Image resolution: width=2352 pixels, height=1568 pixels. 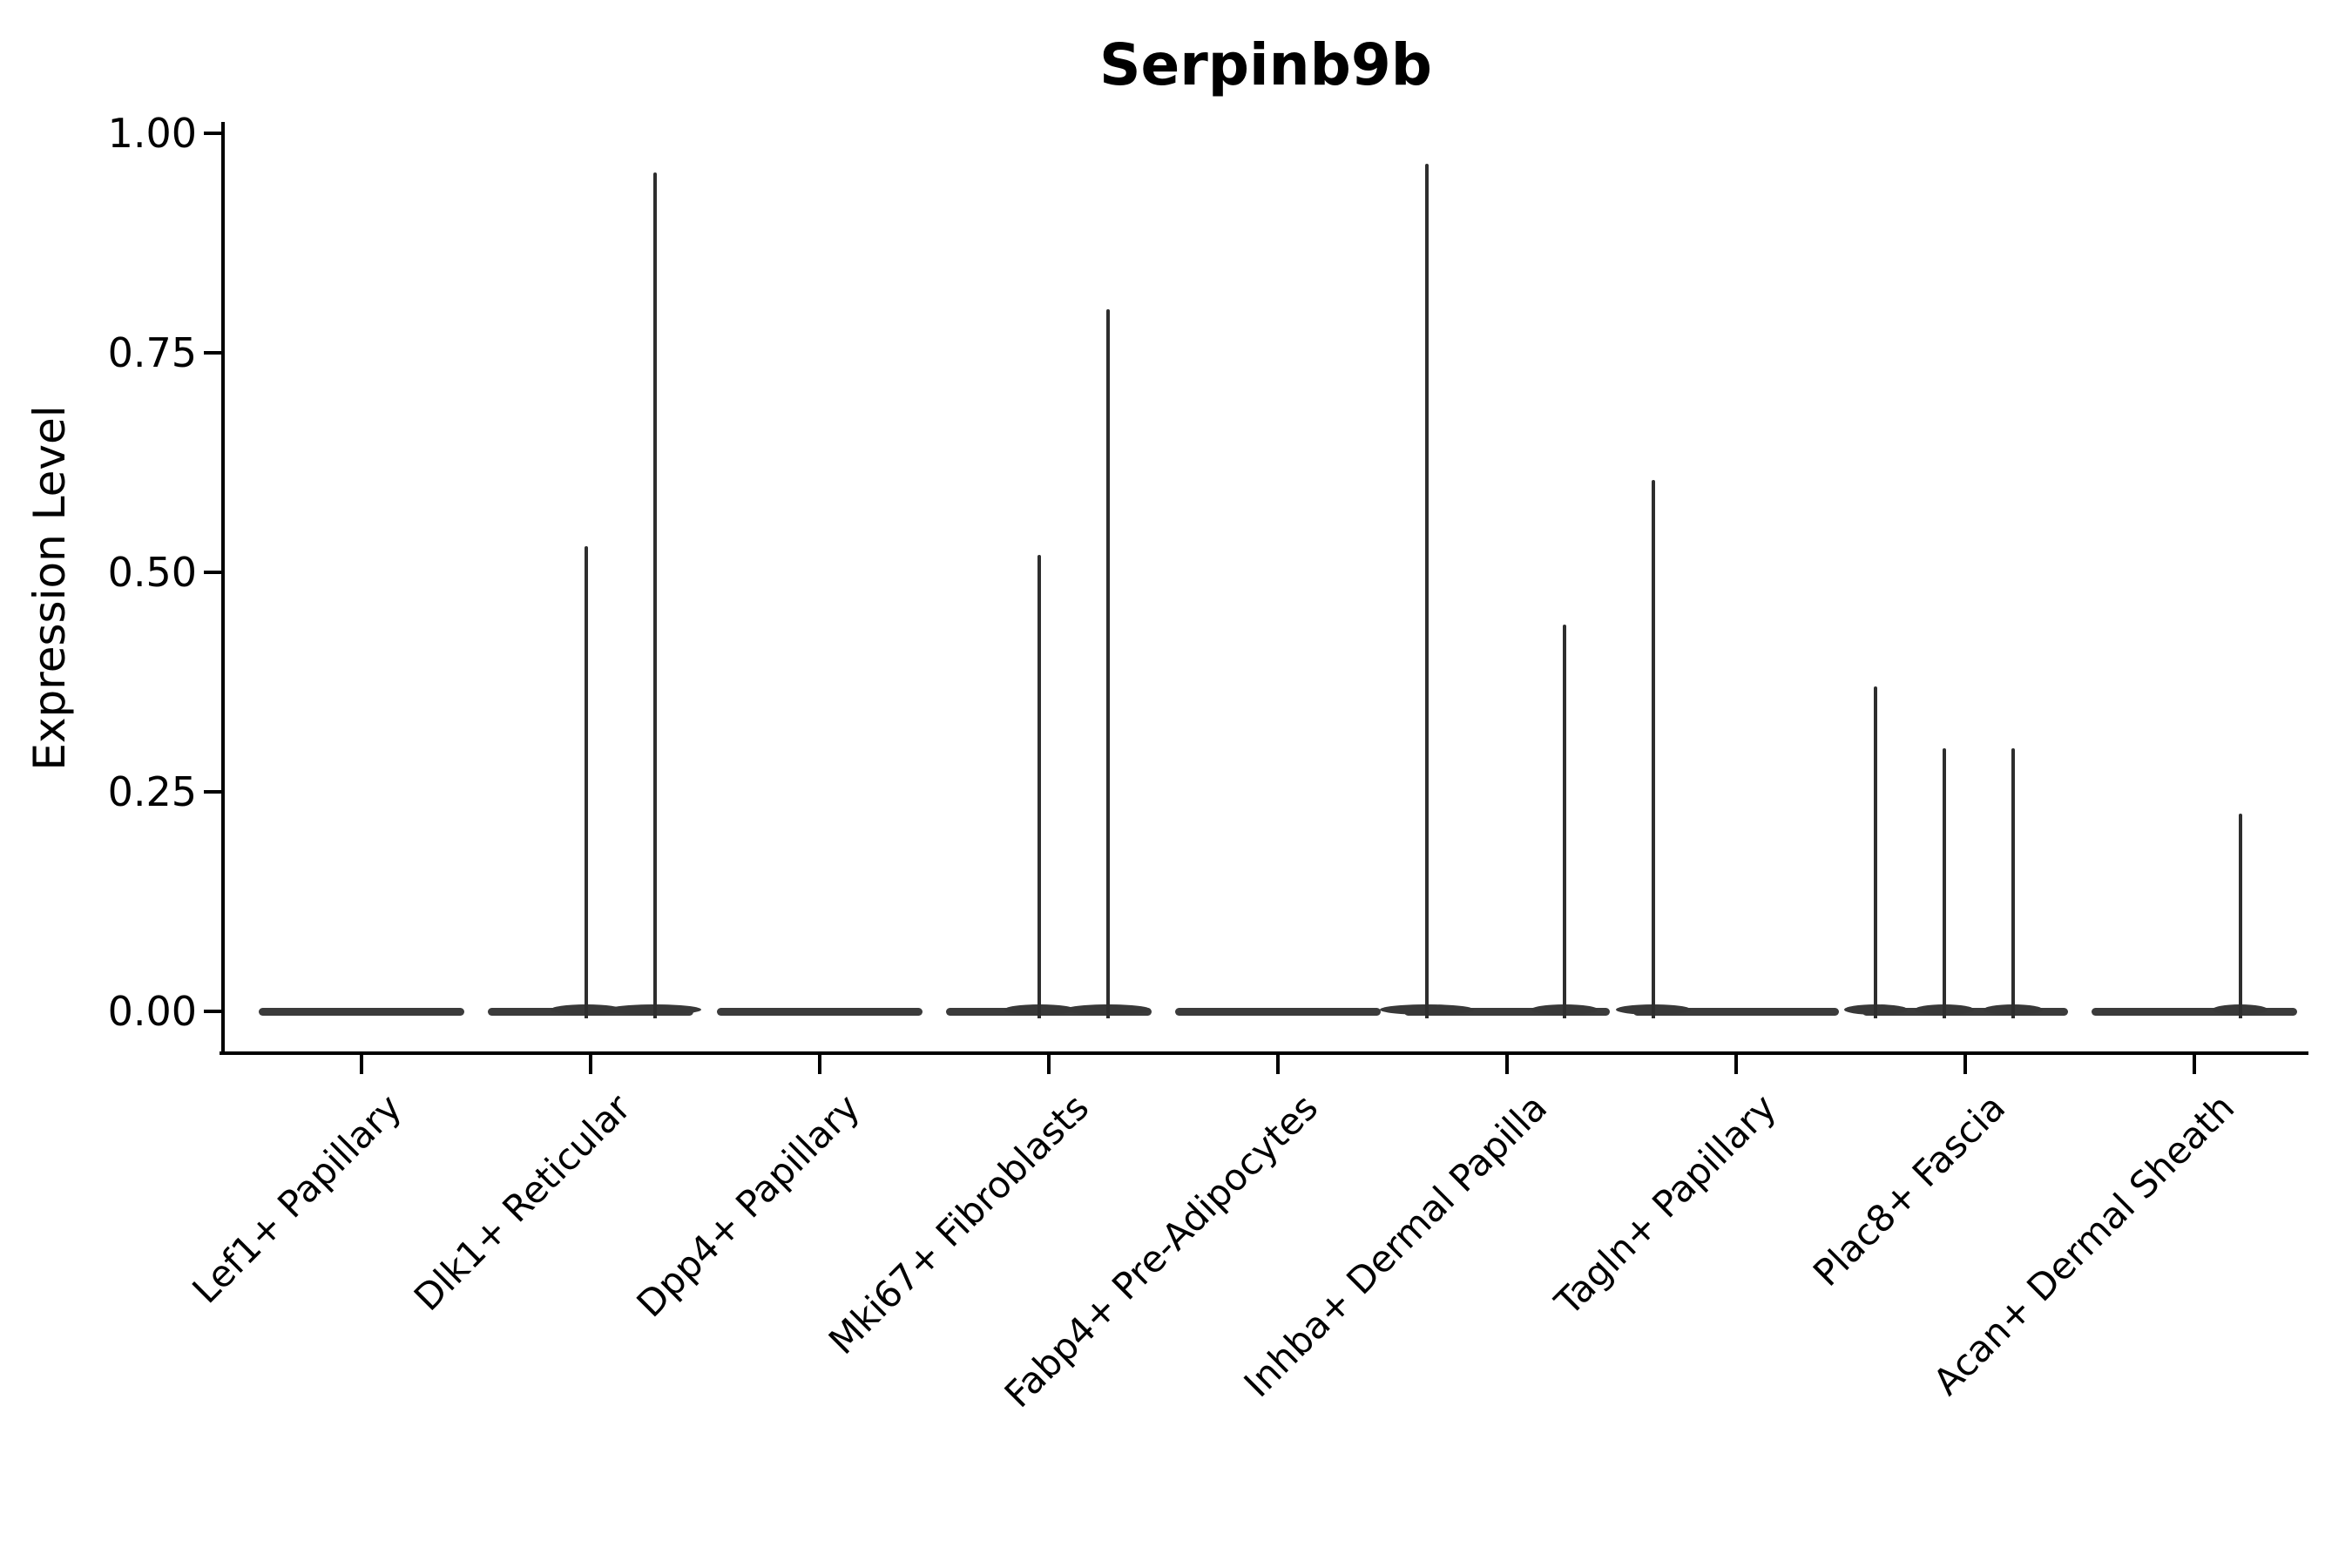 I want to click on y-tick-label: 0.00, so click(x=152, y=1012).